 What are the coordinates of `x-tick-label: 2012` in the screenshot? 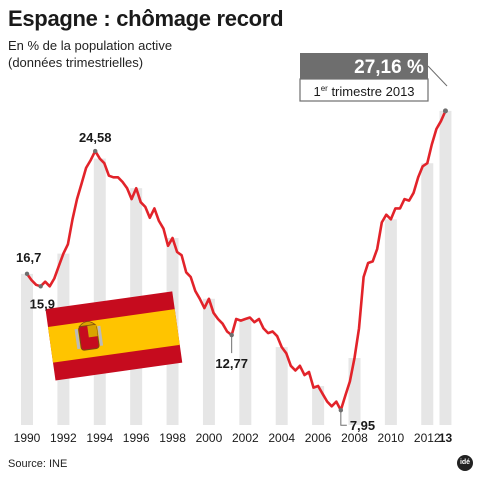 It's located at (427, 438).